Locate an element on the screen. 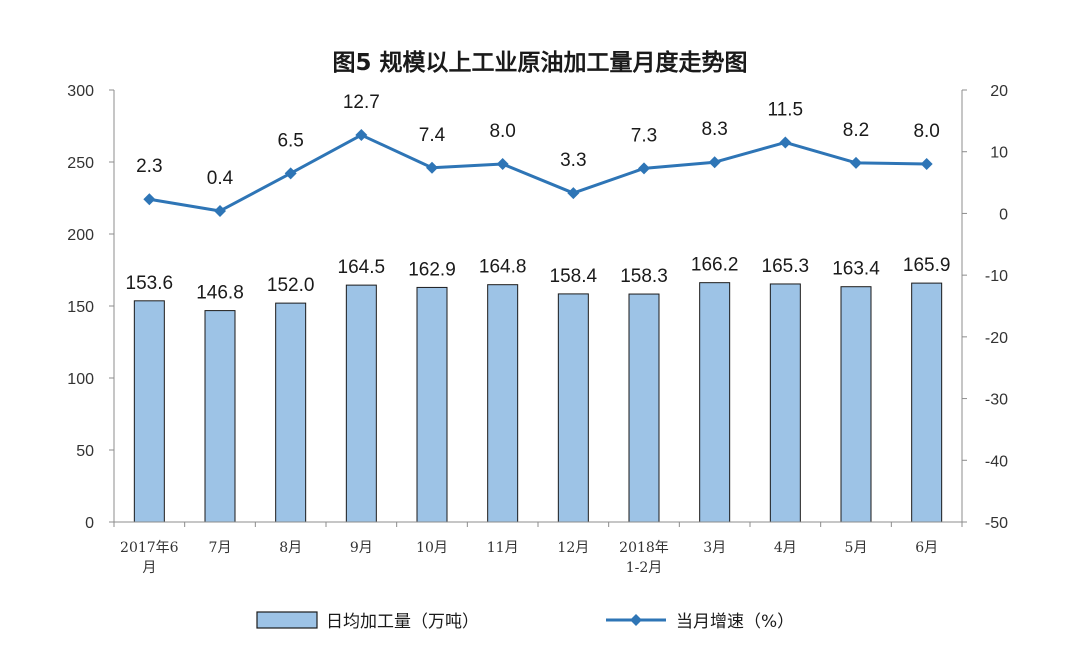  left-tick-label: 100 is located at coordinates (80, 379).